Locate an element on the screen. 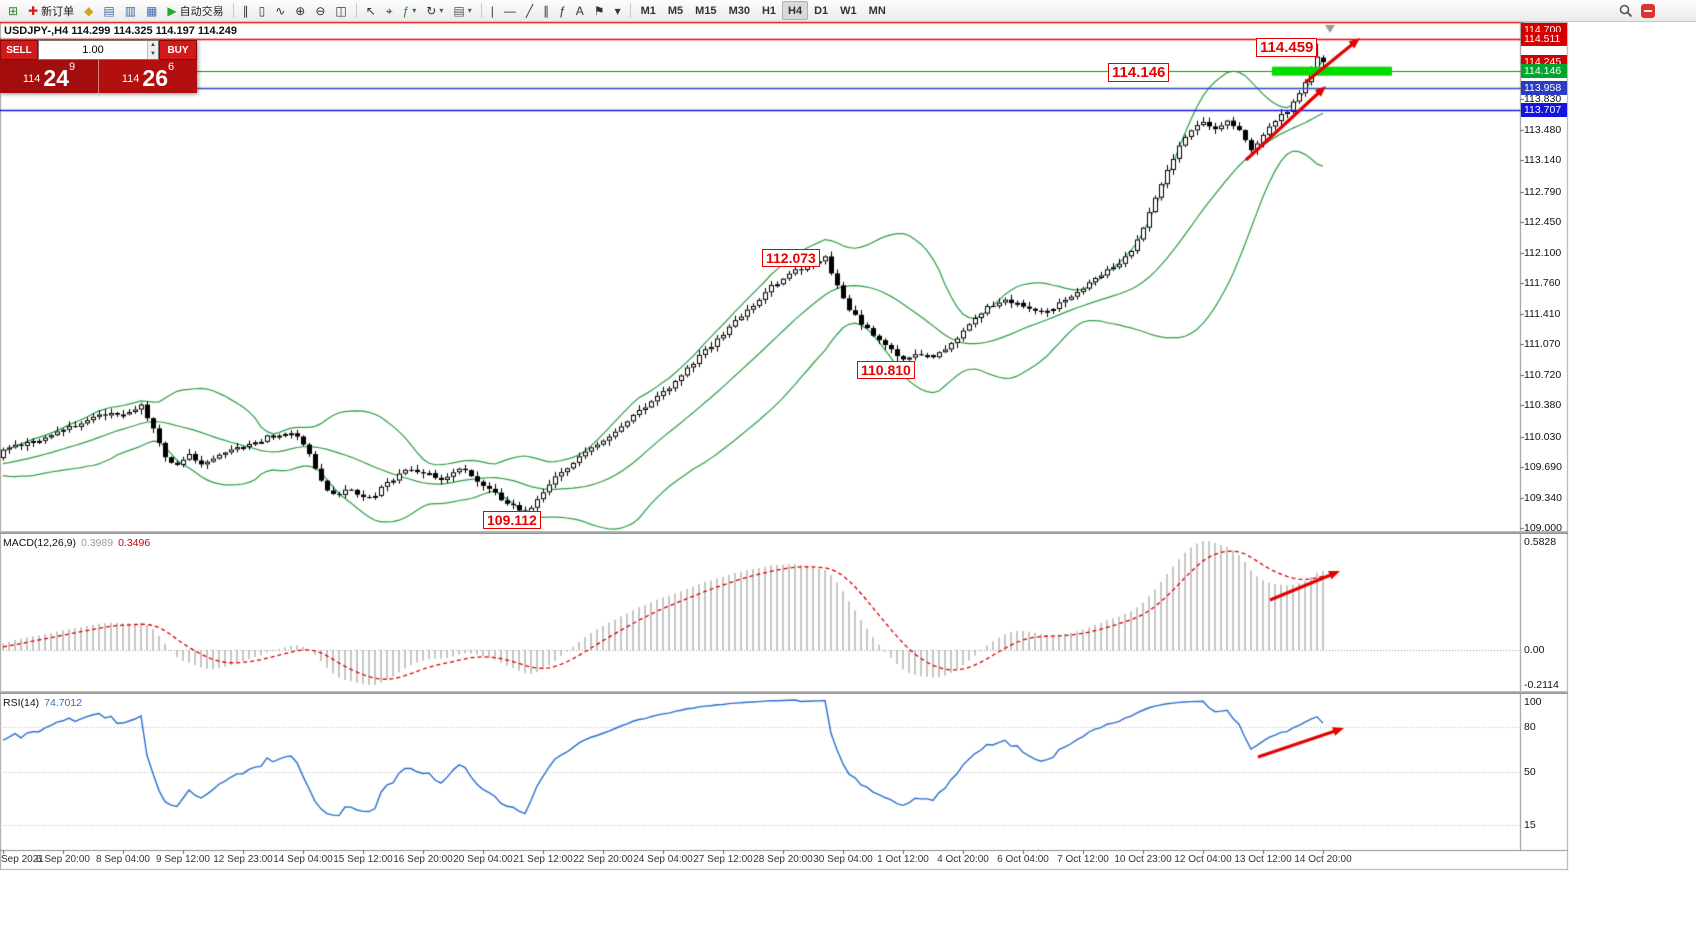 This screenshot has width=1696, height=940. time-axis-label: 7 Oct 12:00 is located at coordinates (1083, 859).